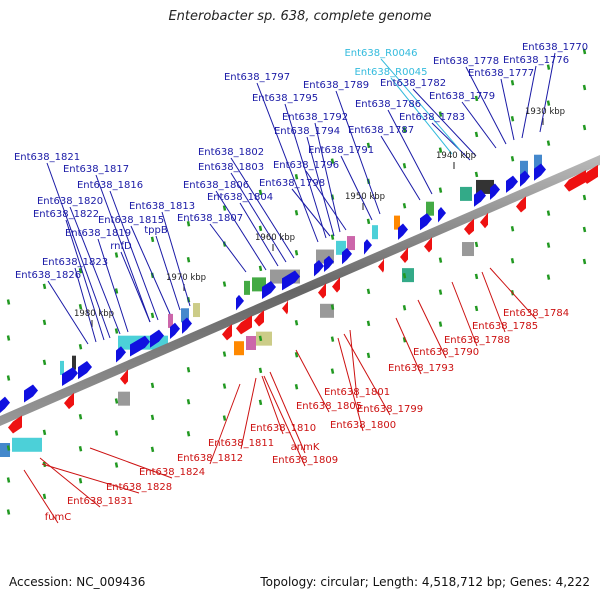 The width and height of the screenshot is (600, 600). Describe the element at coordinates (70, 201) in the screenshot. I see `forward-gene-label: Ent638_1820` at that location.